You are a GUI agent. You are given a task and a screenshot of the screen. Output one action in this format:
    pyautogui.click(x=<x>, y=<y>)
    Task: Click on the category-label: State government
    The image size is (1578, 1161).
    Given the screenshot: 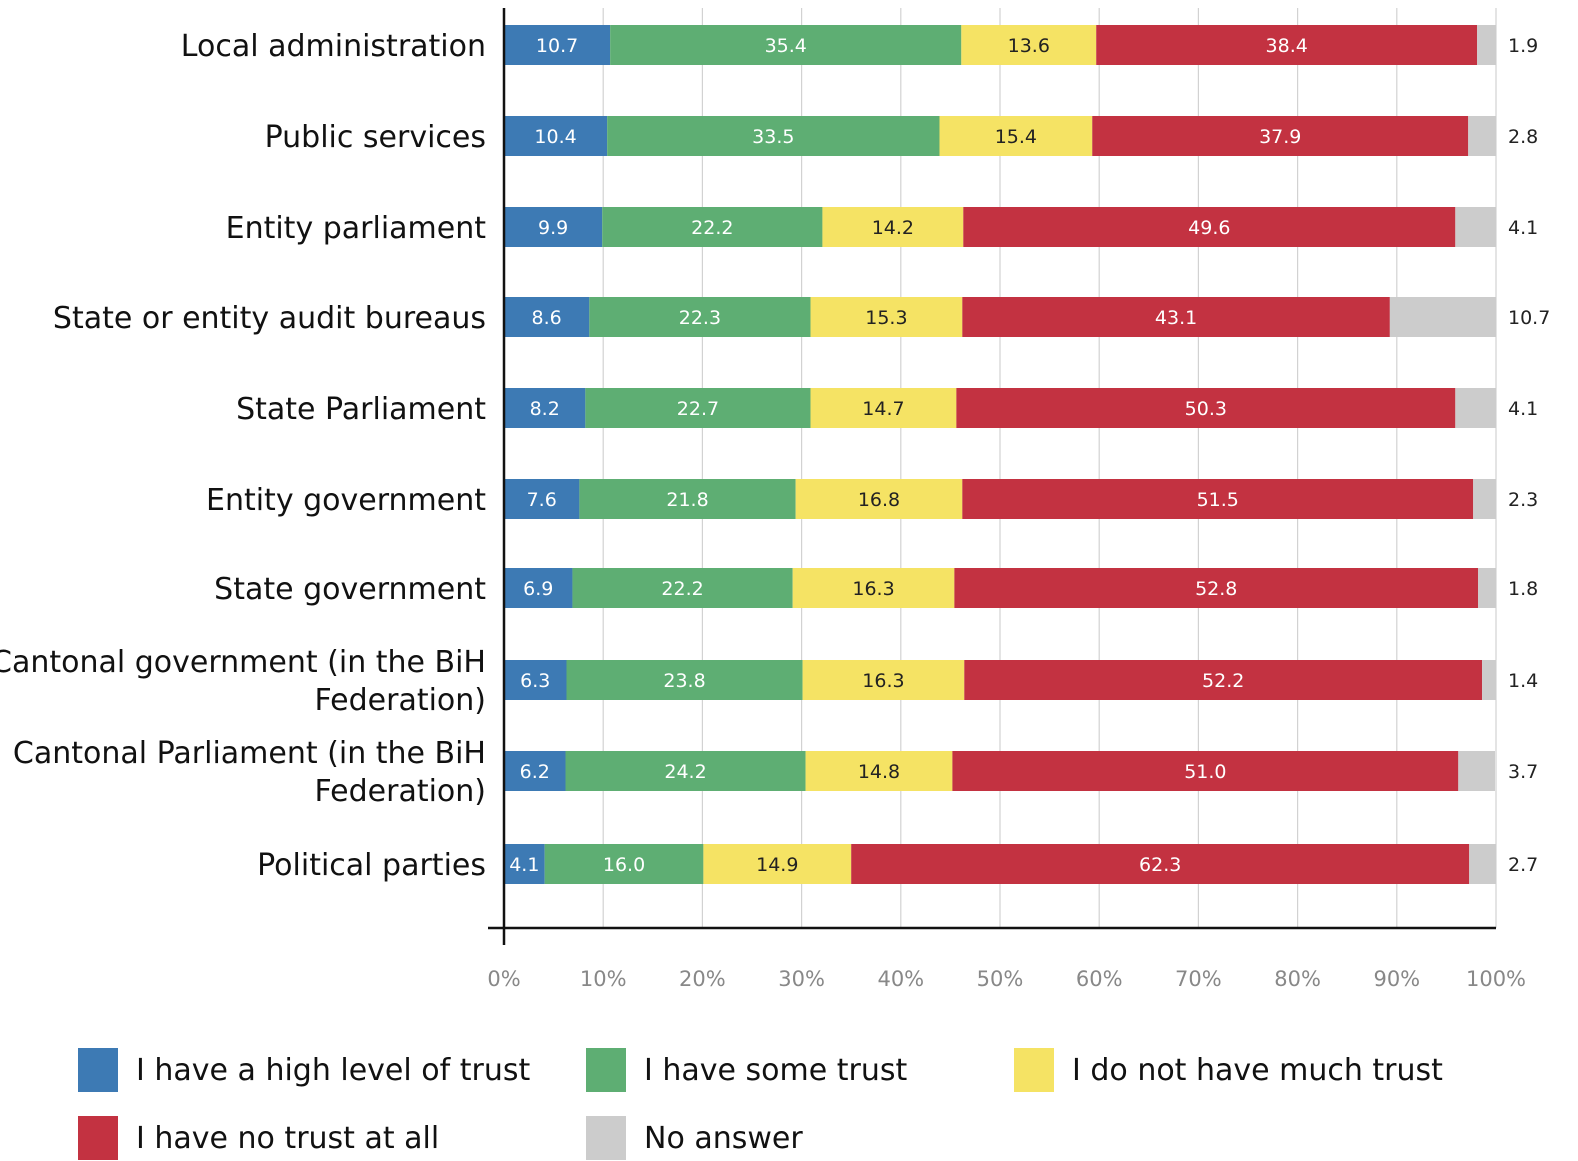 What is the action you would take?
    pyautogui.click(x=350, y=589)
    